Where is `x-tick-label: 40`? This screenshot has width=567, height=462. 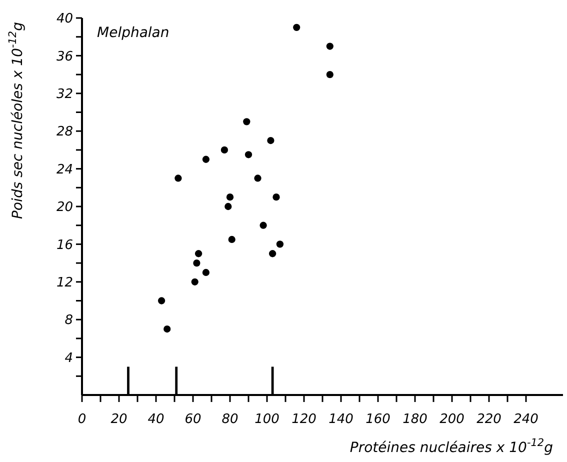
x-tick-label: 40 is located at coordinates (156, 419).